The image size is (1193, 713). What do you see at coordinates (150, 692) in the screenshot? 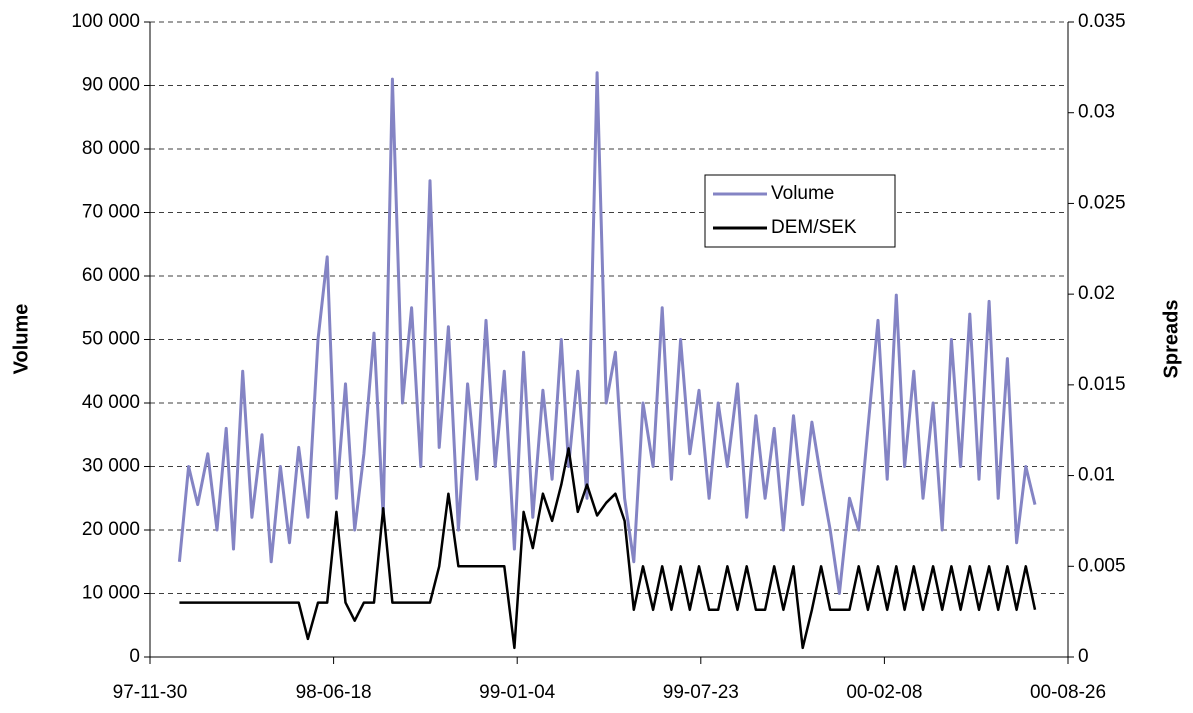
I see `x-tick-label: 97-11-30` at bounding box center [150, 692].